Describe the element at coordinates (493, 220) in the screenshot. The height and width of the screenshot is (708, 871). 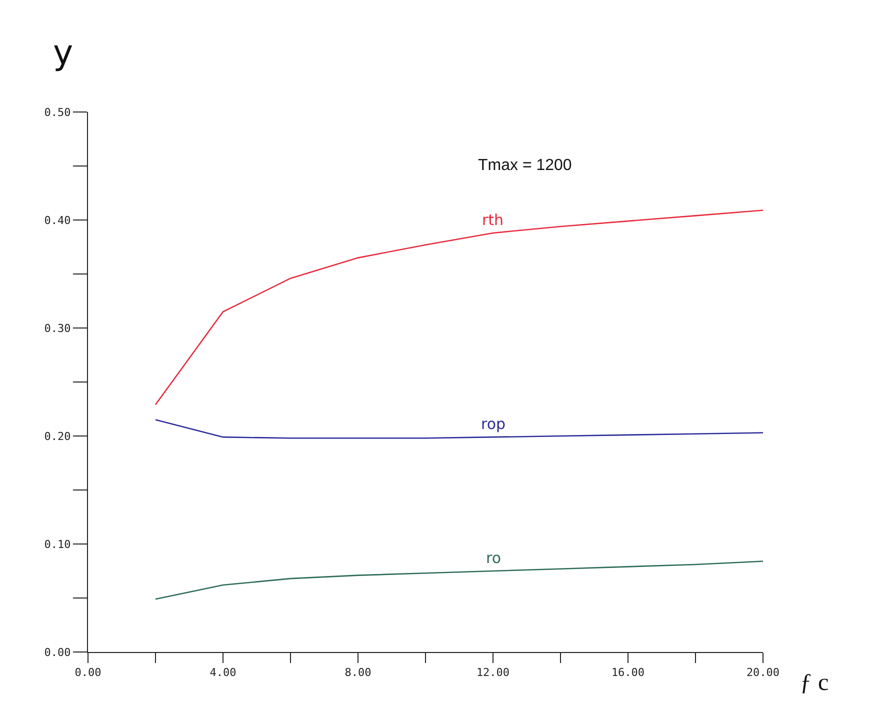
I see `series-label: rth` at that location.